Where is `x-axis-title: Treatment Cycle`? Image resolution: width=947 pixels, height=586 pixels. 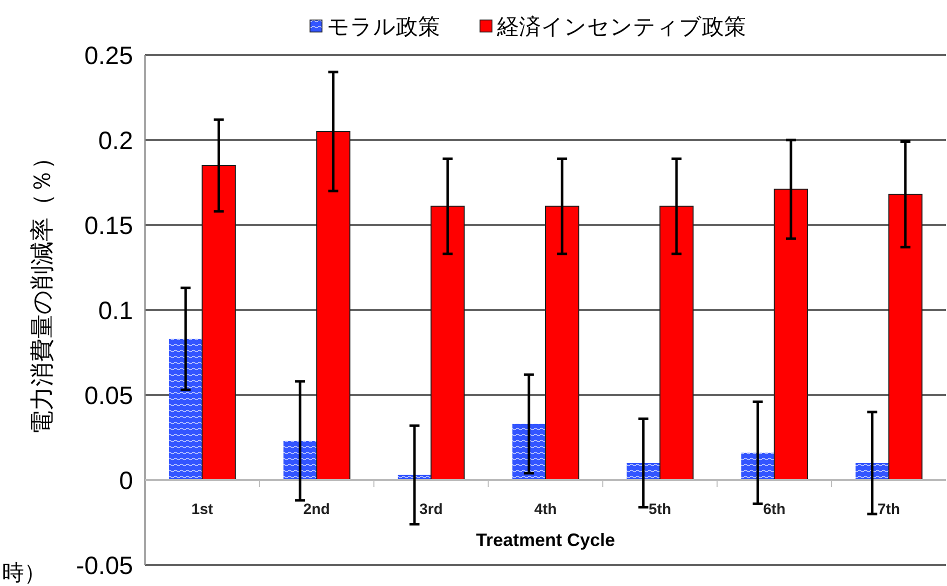 x-axis-title: Treatment Cycle is located at coordinates (546, 540).